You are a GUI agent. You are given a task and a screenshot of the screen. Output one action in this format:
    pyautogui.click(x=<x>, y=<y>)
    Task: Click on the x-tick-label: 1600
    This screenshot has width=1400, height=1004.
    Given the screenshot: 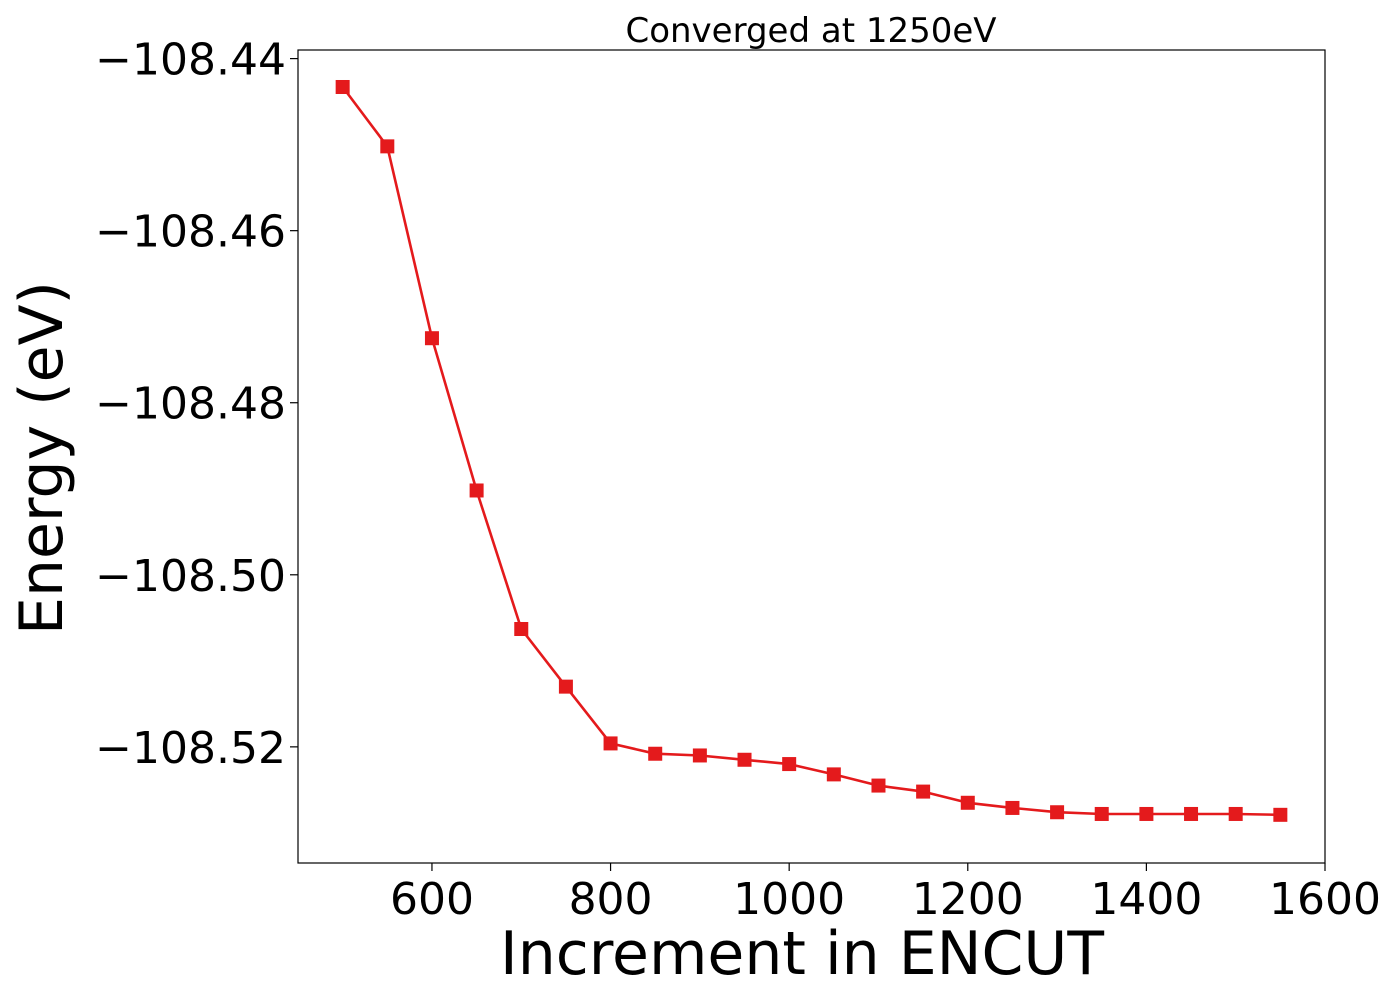 What is the action you would take?
    pyautogui.click(x=1325, y=899)
    